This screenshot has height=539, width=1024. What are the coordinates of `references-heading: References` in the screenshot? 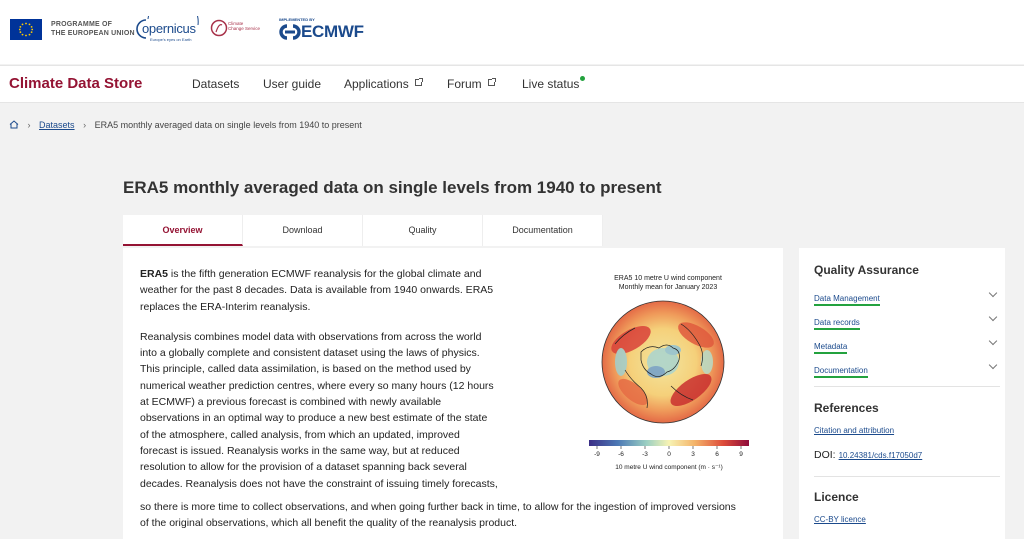 It's located at (846, 408).